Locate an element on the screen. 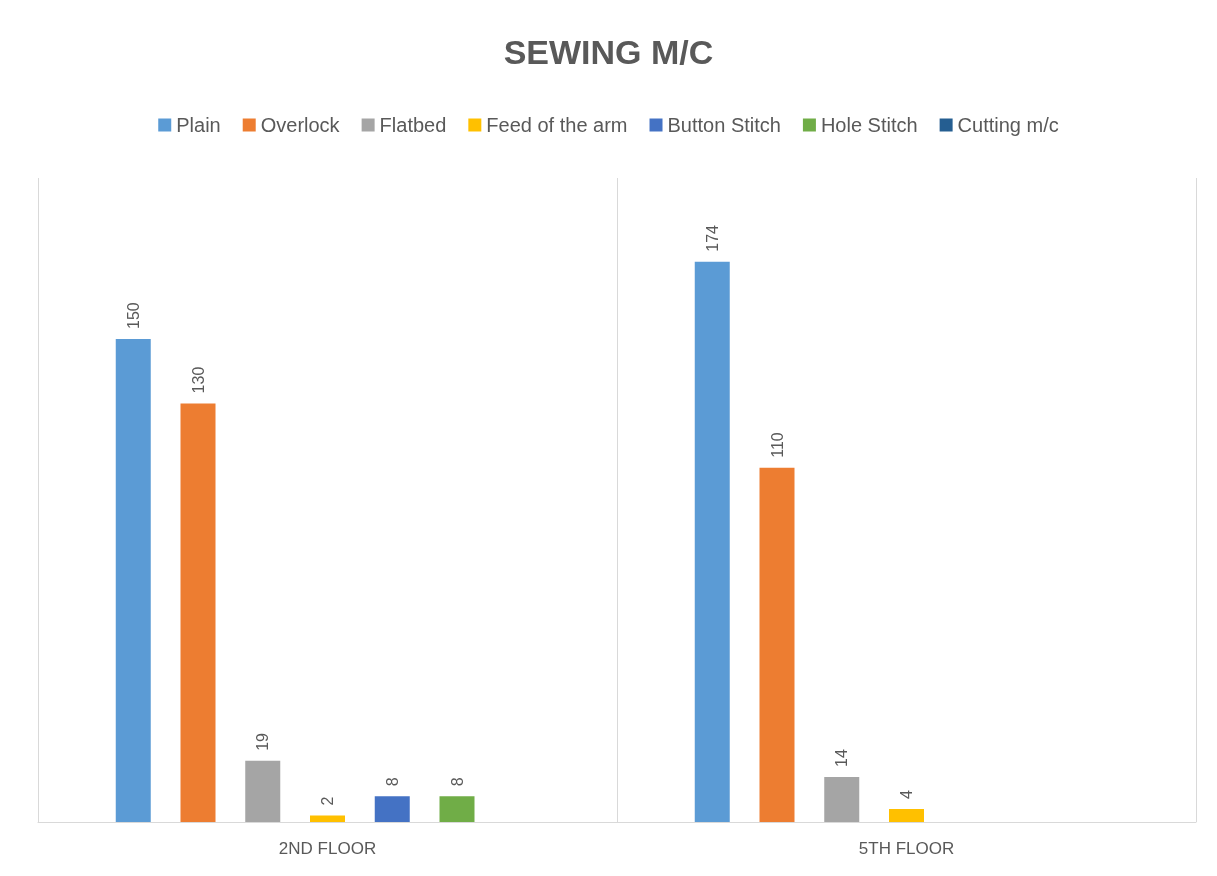 The width and height of the screenshot is (1217, 876). legend-label: Button Stitch is located at coordinates (724, 125).